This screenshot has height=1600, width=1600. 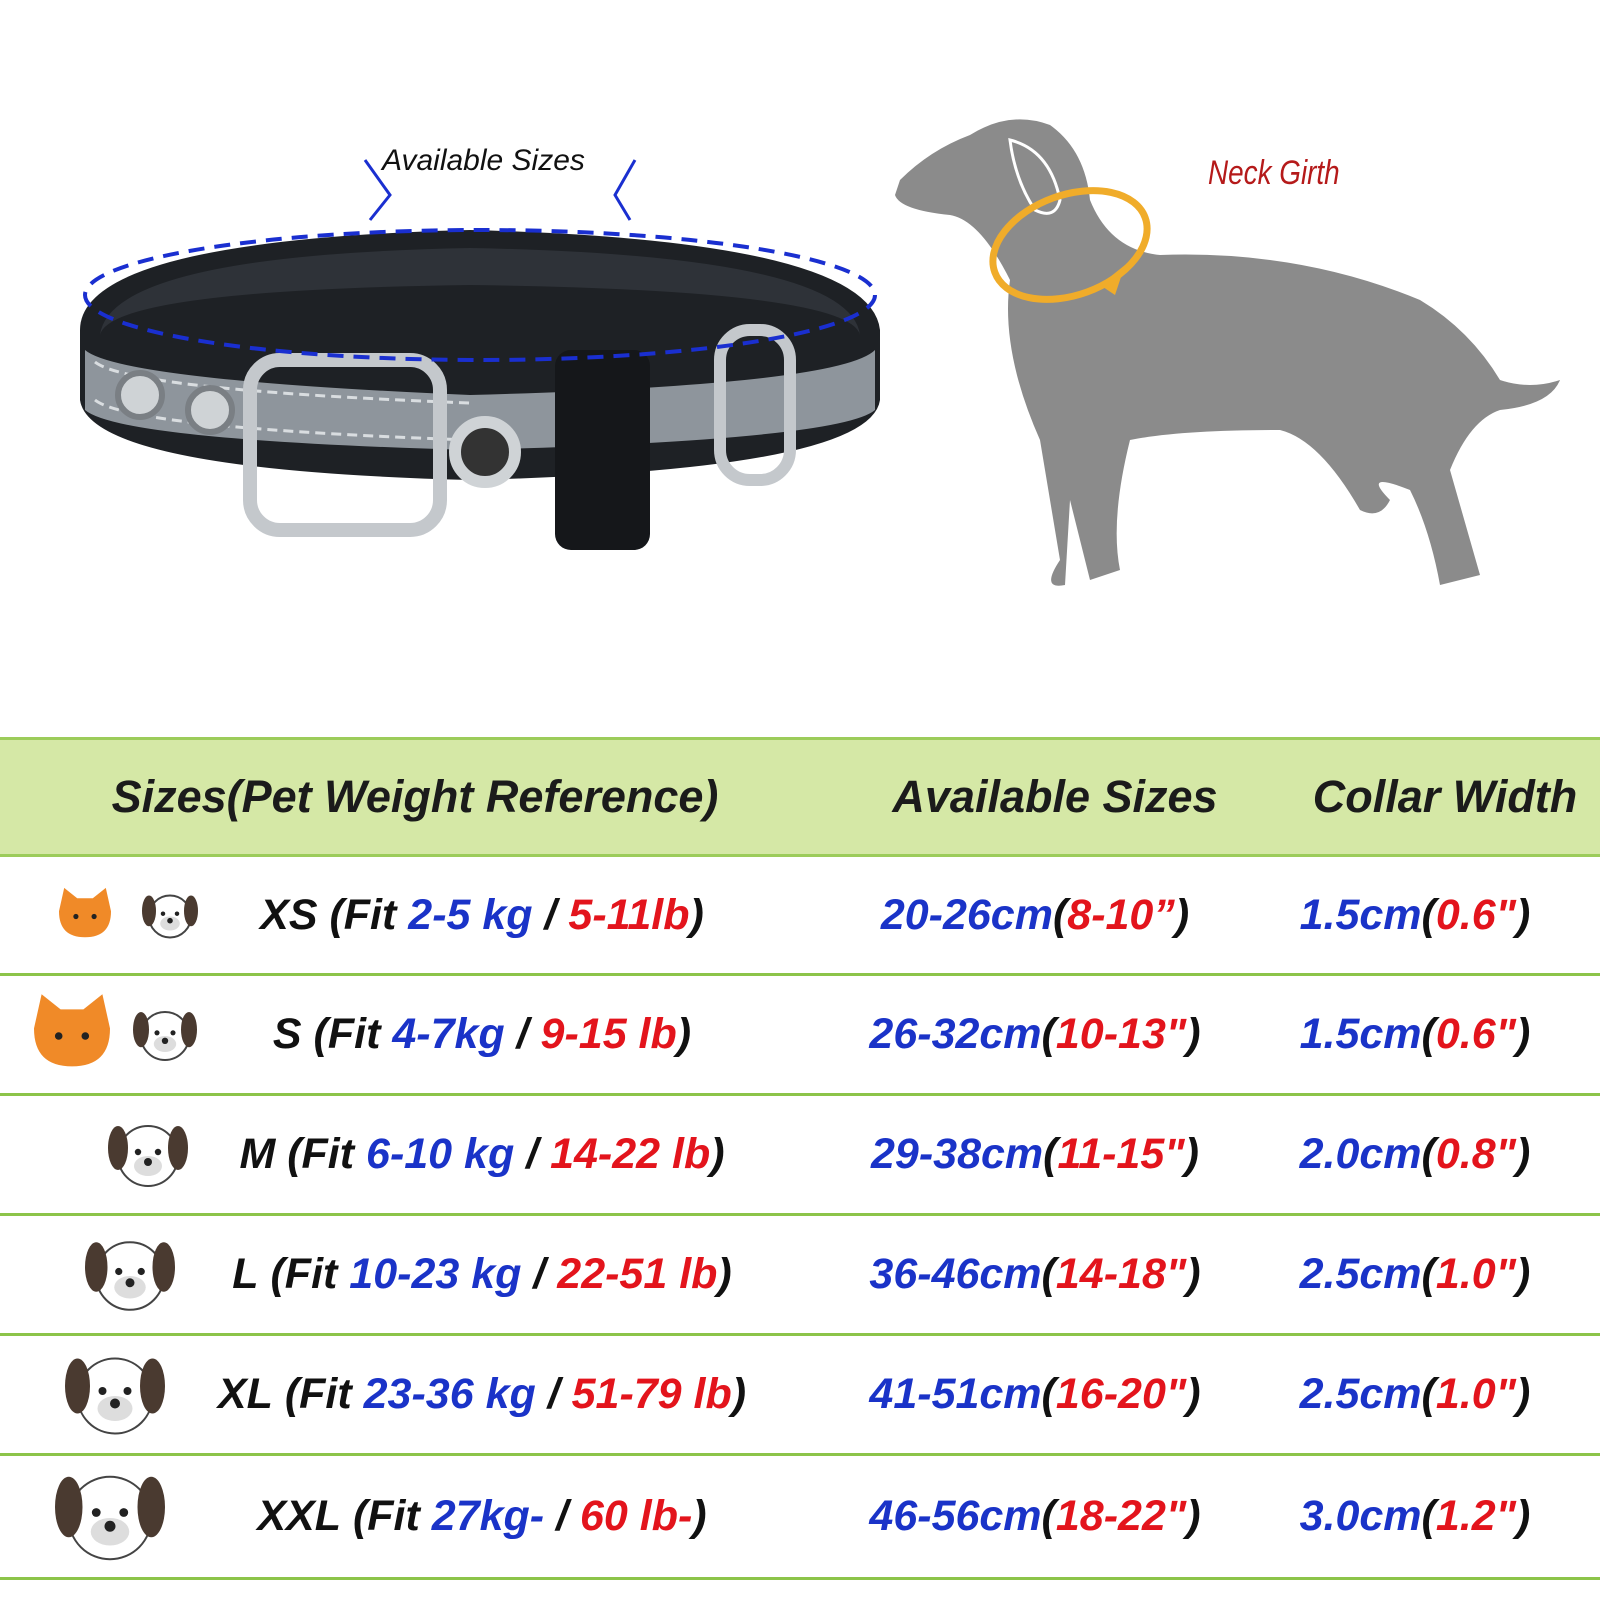 What do you see at coordinates (289, 914) in the screenshot?
I see `size-name: XS` at bounding box center [289, 914].